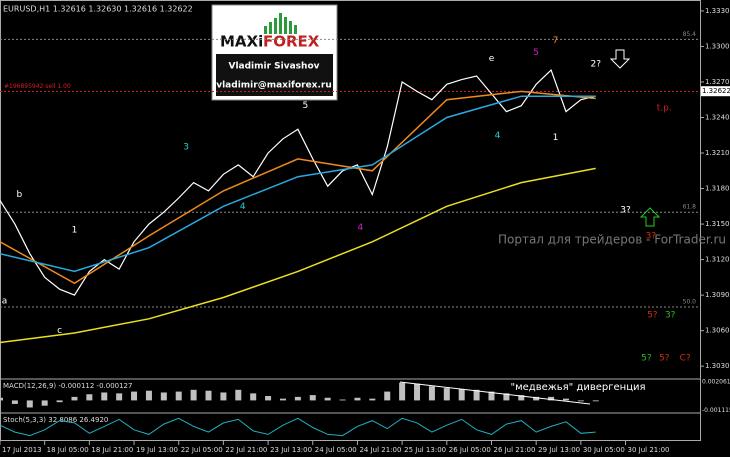  What do you see at coordinates (717, 153) in the screenshot?
I see `y-tick-label: 1.32100` at bounding box center [717, 153].